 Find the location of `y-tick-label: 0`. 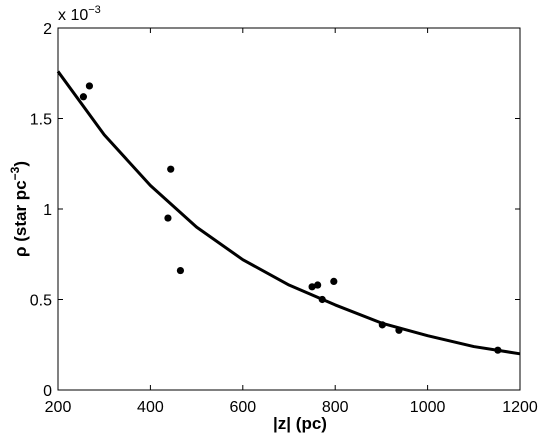

y-tick-label: 0 is located at coordinates (47, 391).